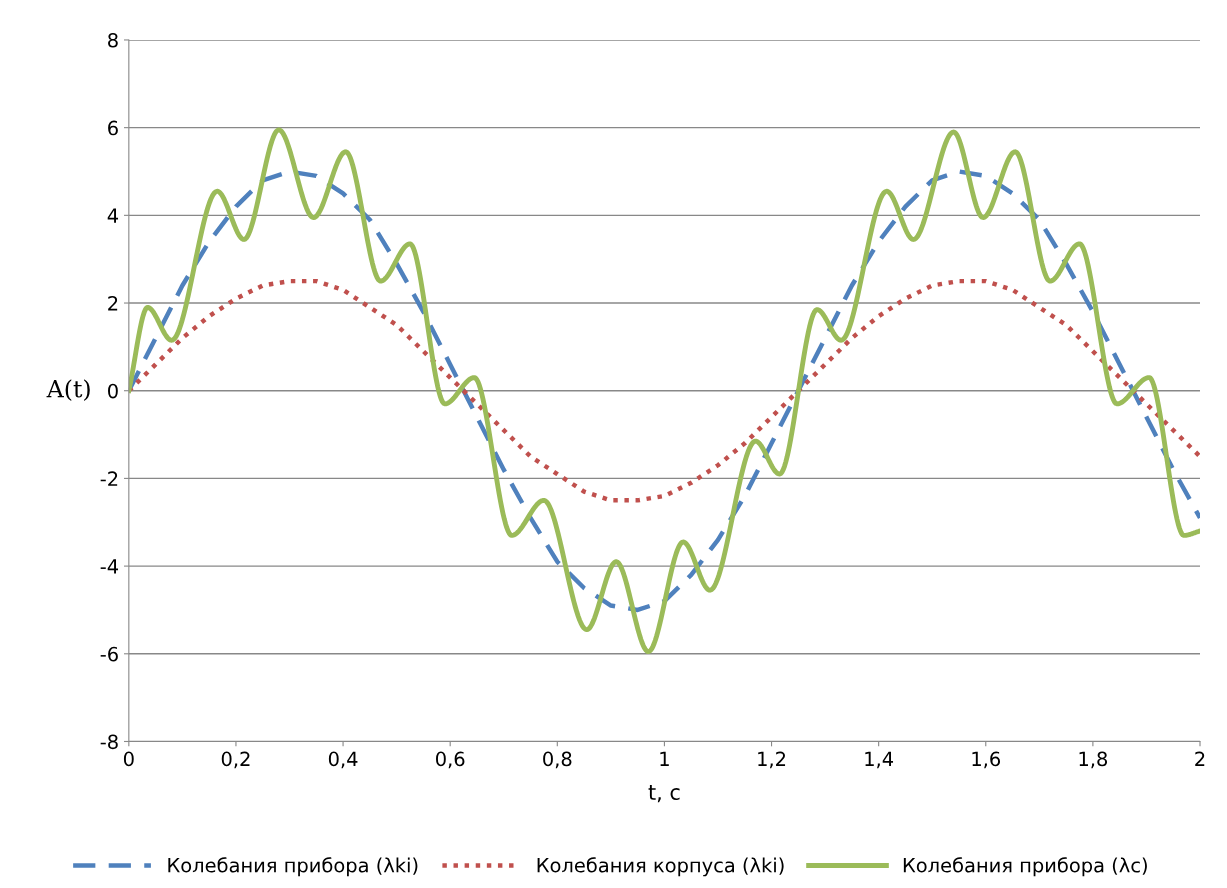  I want to click on x-tick-label: 0,2, so click(235, 760).